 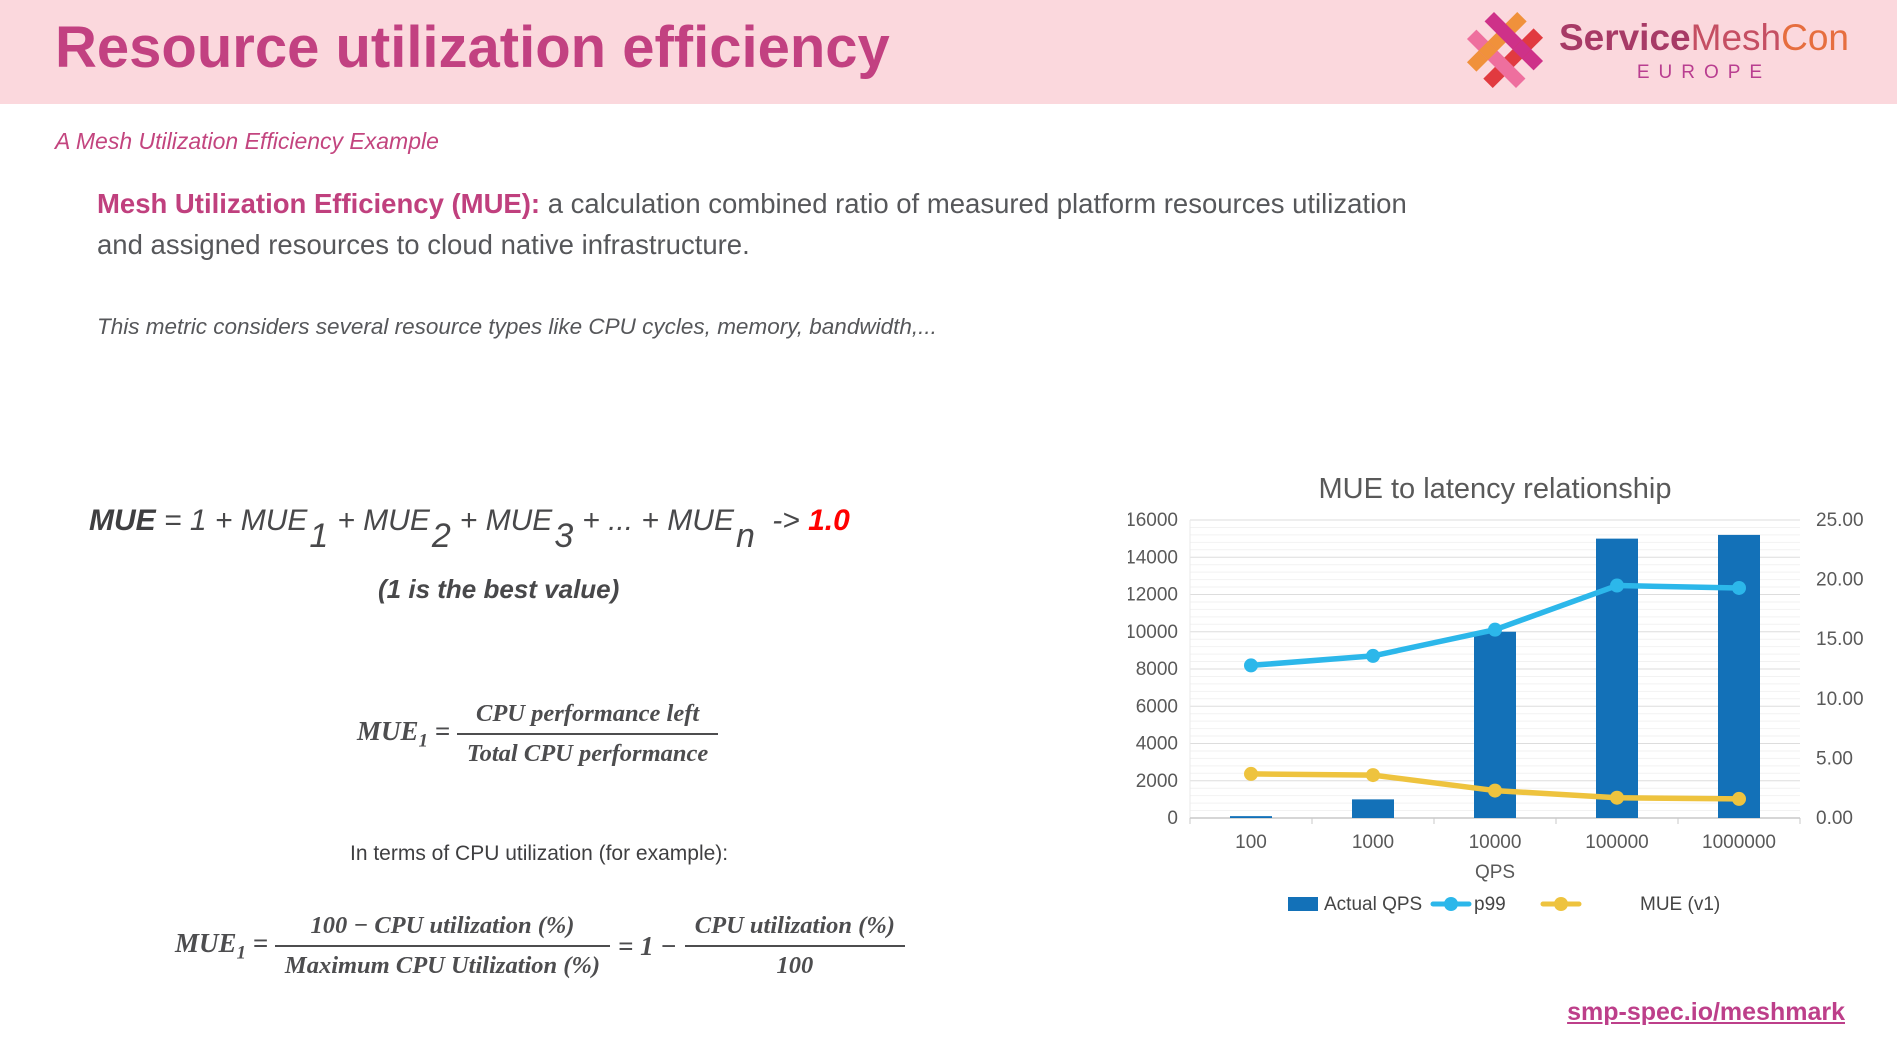 I want to click on formula-segment: ->, so click(x=786, y=520).